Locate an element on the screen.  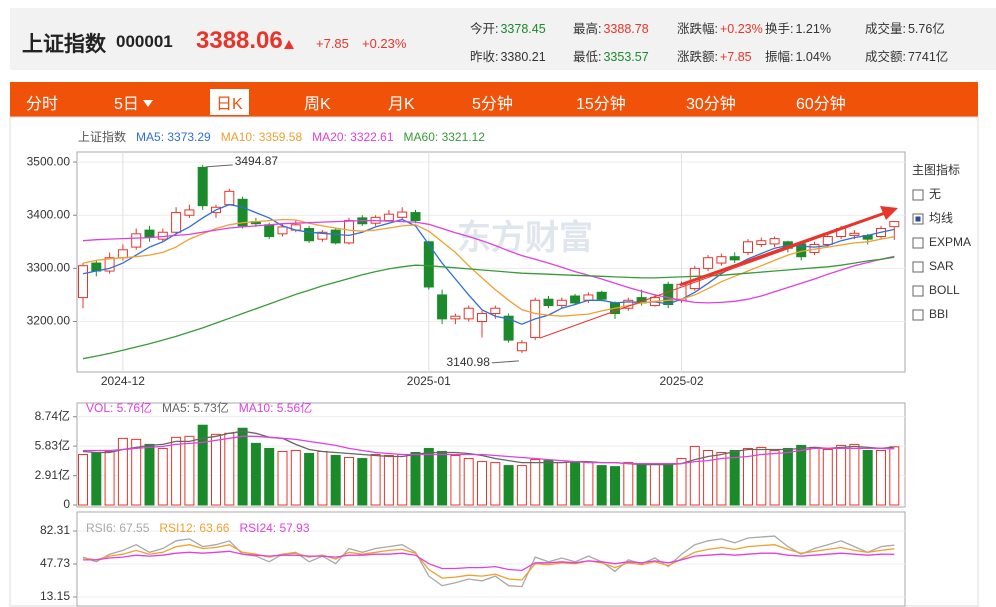
trend-arrowhead is located at coordinates (889, 213).